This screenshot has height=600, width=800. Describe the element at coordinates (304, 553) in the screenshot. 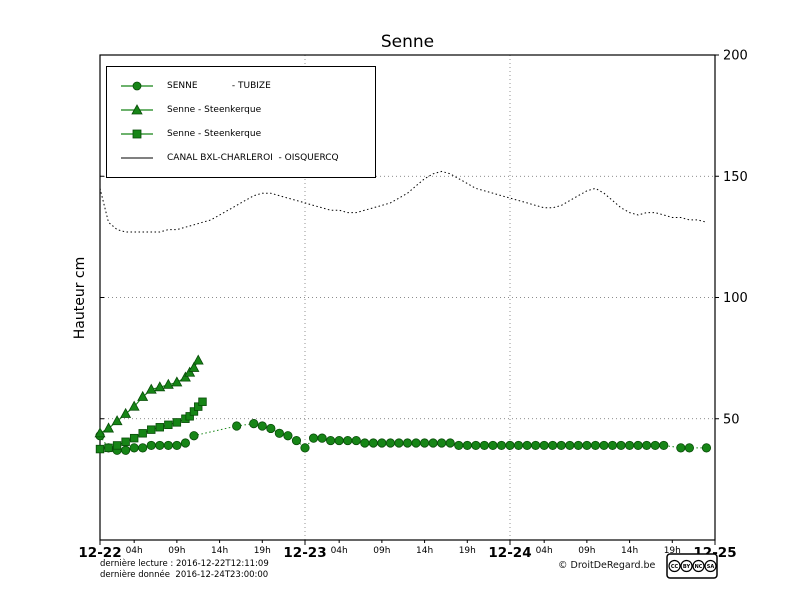

I see `x-day-label: 12-23` at that location.